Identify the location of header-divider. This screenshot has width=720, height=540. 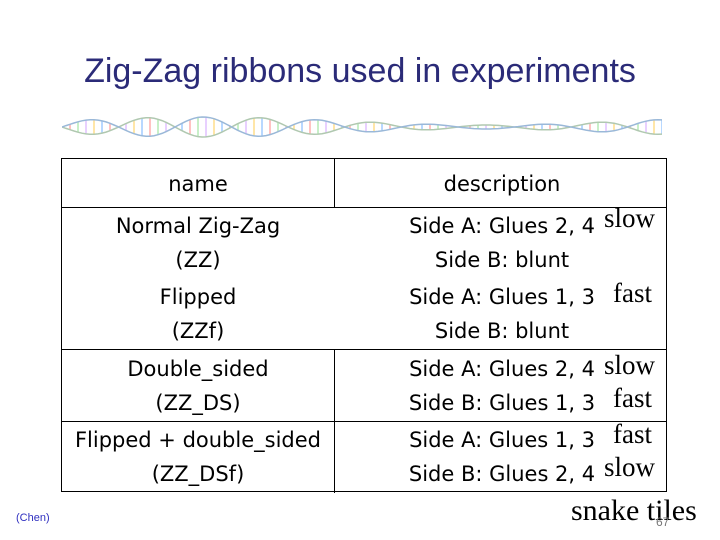
(364, 207).